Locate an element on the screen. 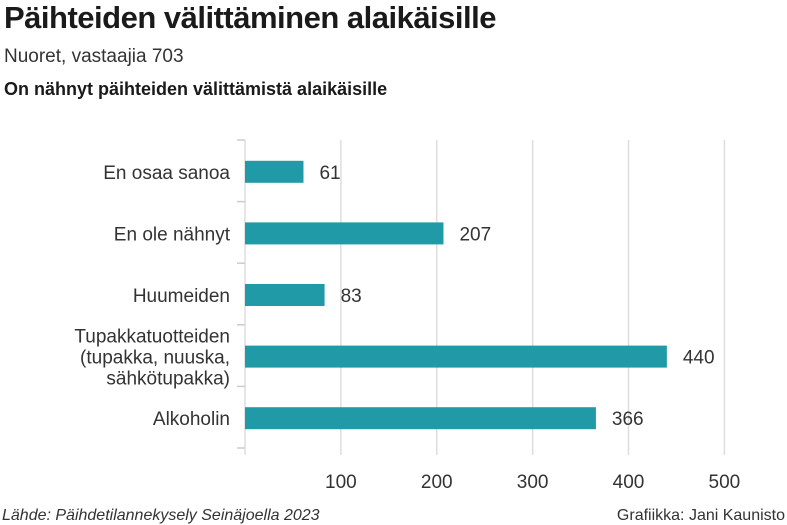 This screenshot has height=525, width=787. x-tick-label: 400 is located at coordinates (629, 482).